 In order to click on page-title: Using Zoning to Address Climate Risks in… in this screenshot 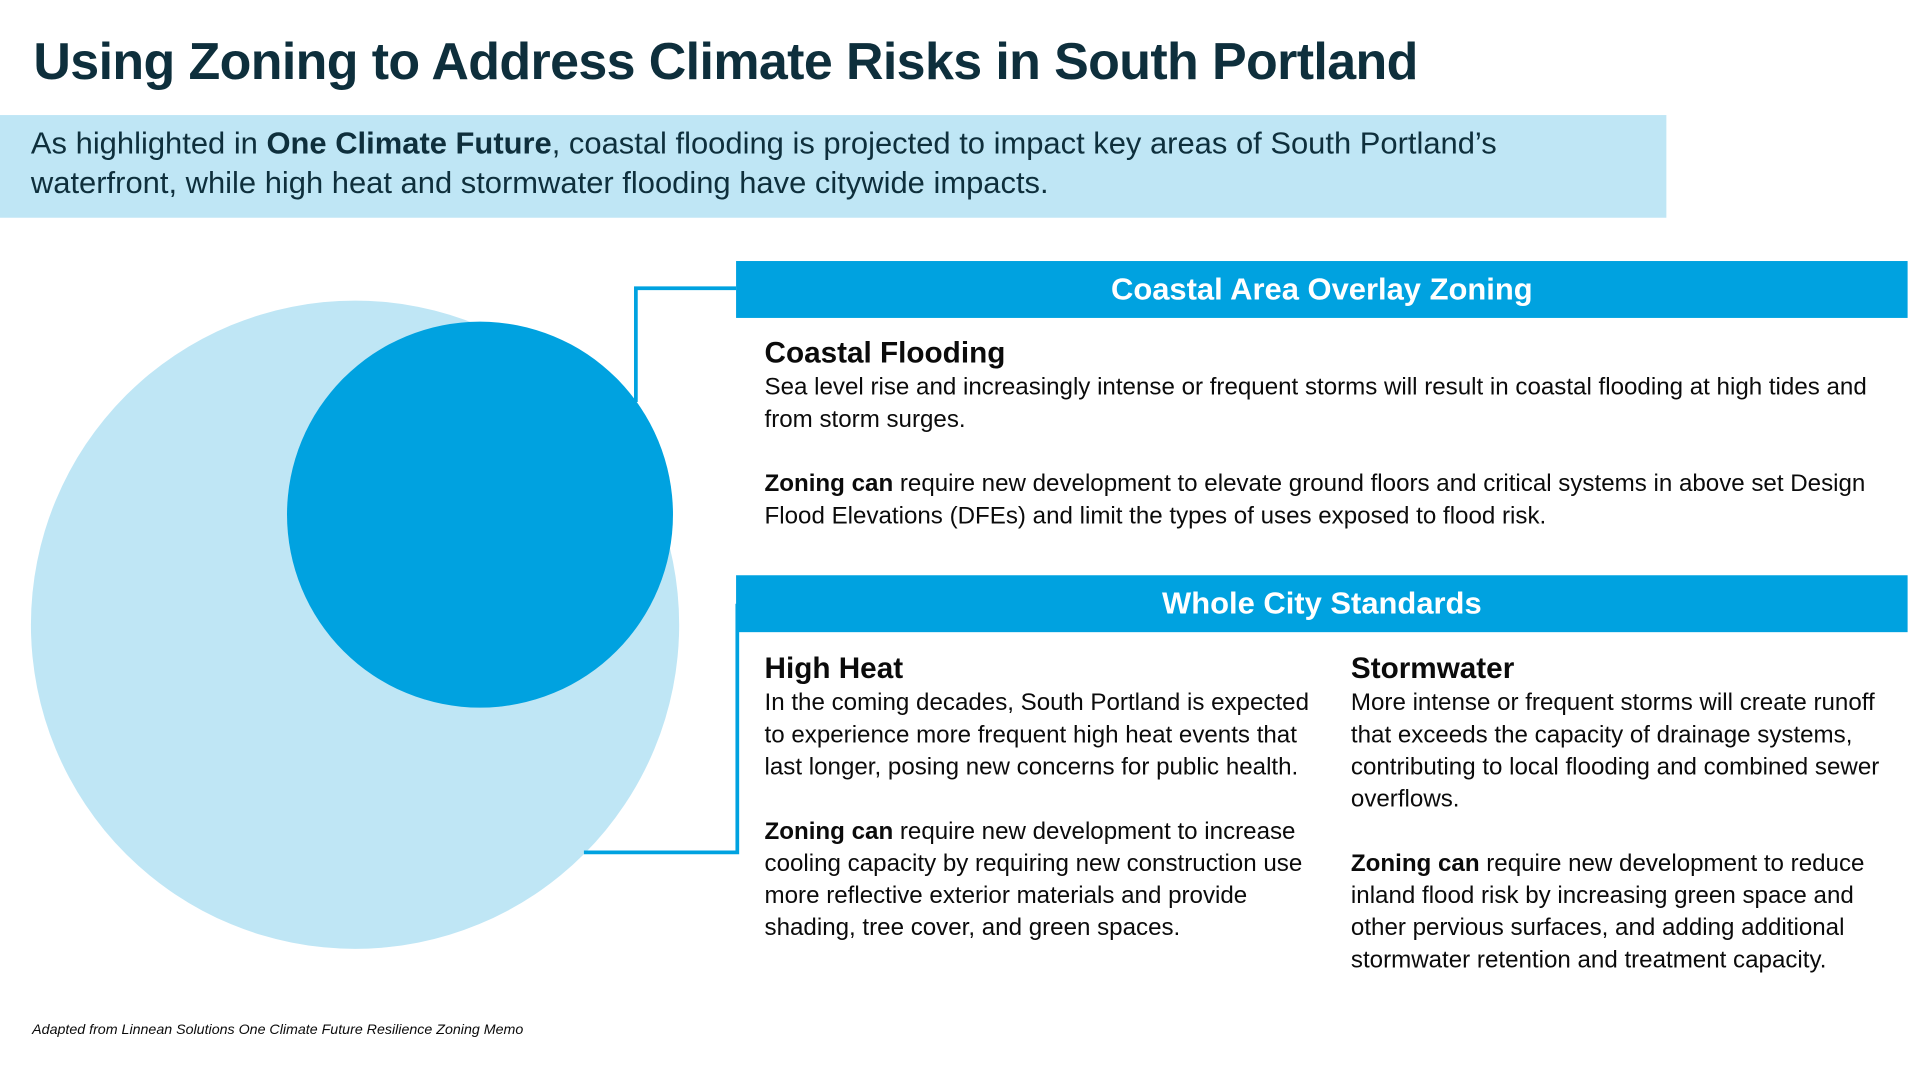, I will do `click(725, 61)`.